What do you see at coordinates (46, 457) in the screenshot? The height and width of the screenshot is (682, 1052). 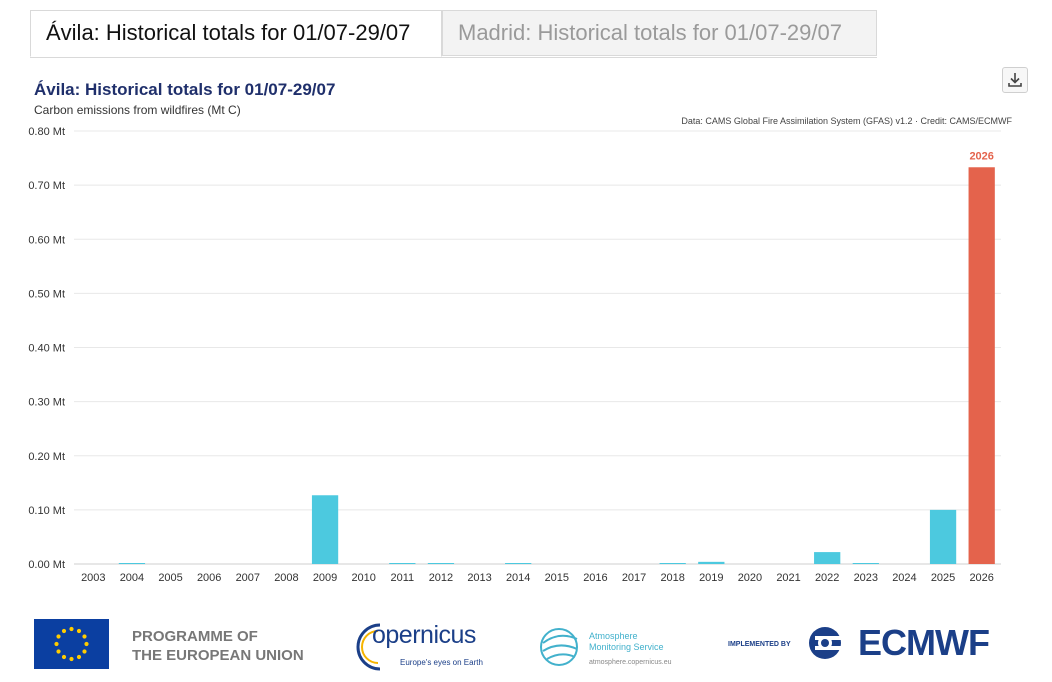 I see `y-tick-label: 0.20 Mt` at bounding box center [46, 457].